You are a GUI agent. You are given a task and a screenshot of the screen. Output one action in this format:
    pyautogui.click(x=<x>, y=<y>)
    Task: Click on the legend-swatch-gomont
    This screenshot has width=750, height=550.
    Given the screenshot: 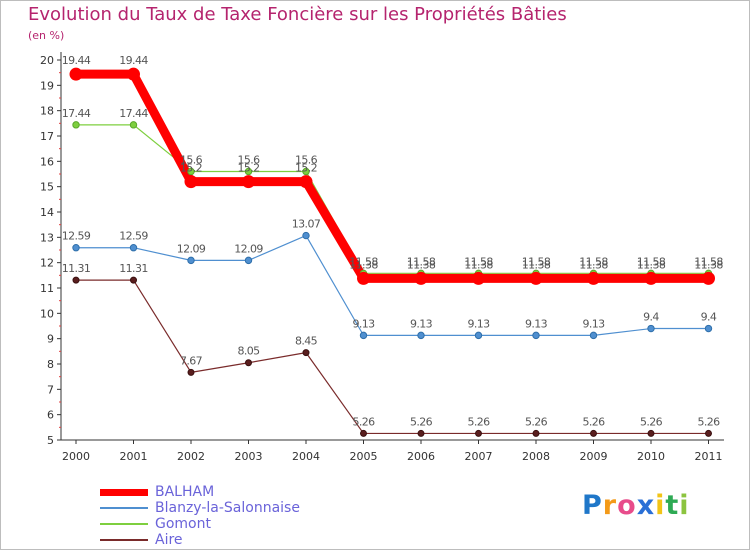 What is the action you would take?
    pyautogui.click(x=124, y=524)
    